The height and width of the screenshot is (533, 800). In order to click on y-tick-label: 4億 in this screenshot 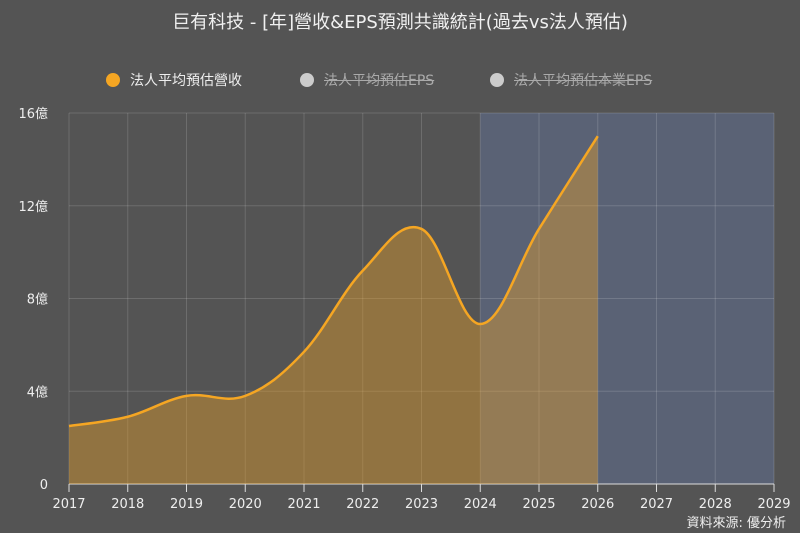, I will do `click(37, 392)`.